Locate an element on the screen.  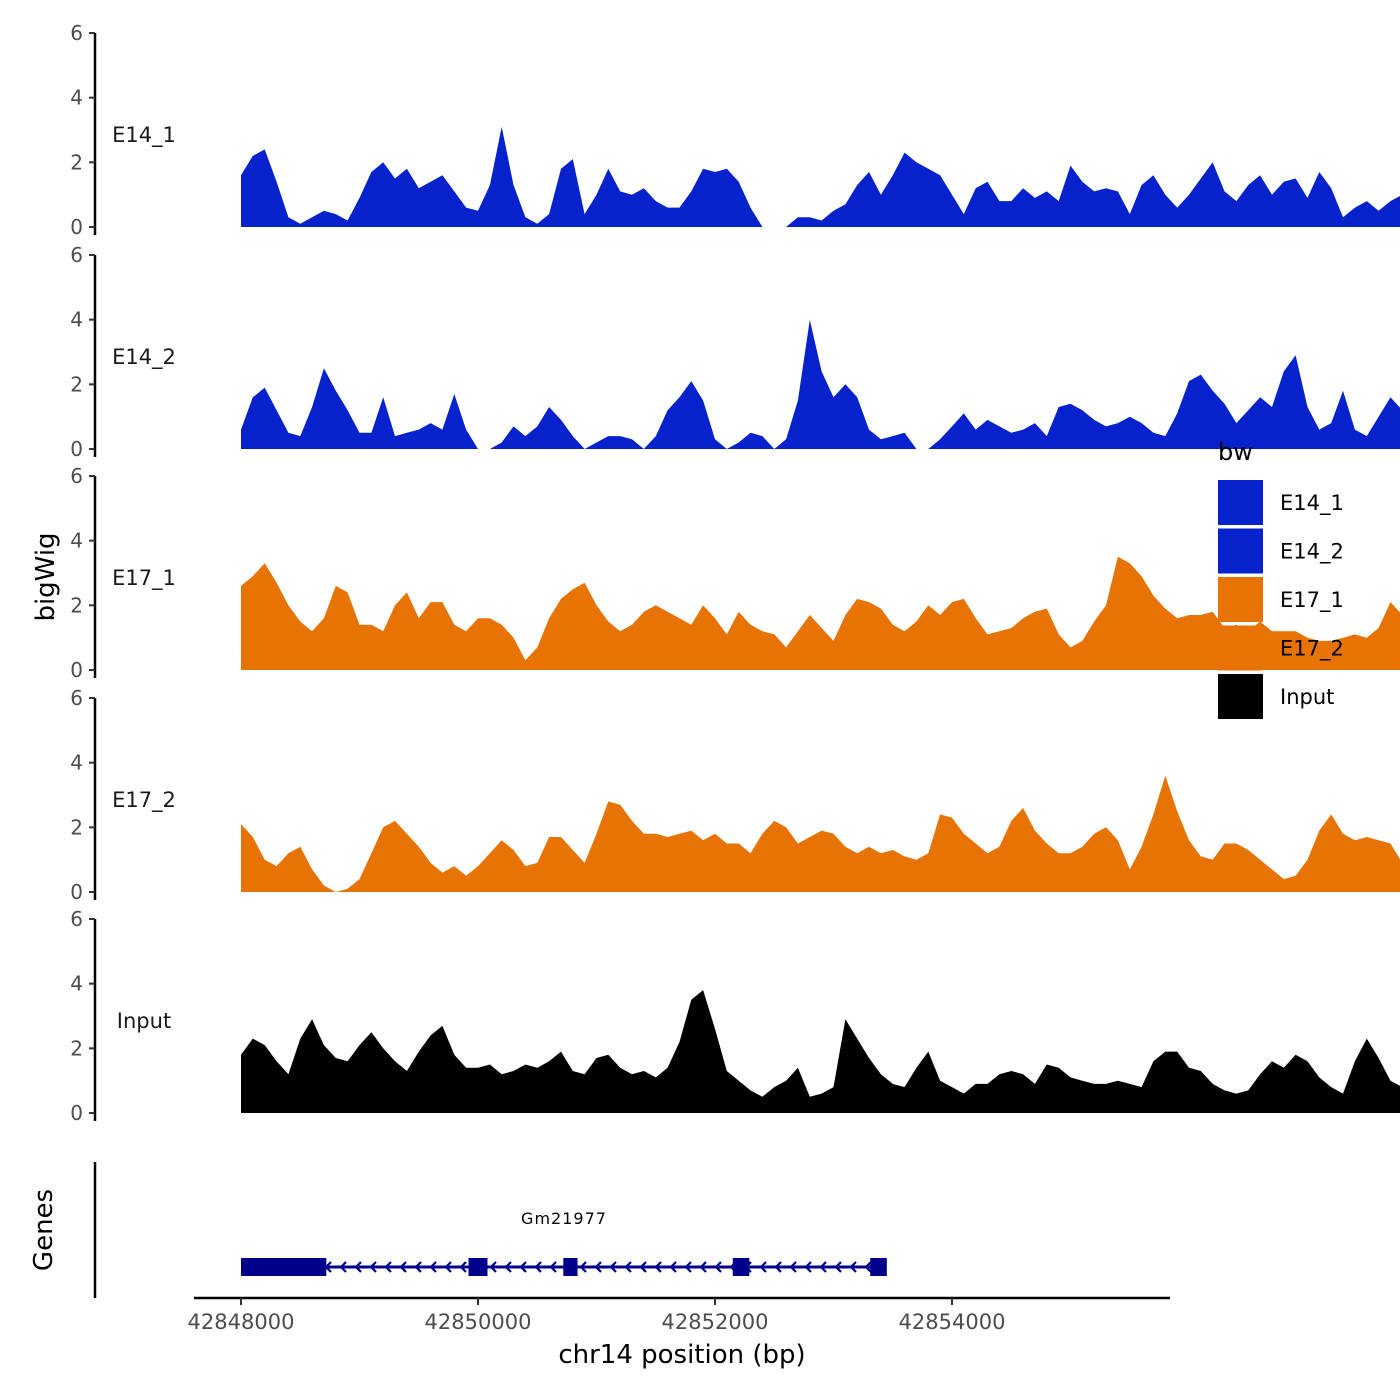
x-axis-title: chr14 position (bp) is located at coordinates (681, 1355).